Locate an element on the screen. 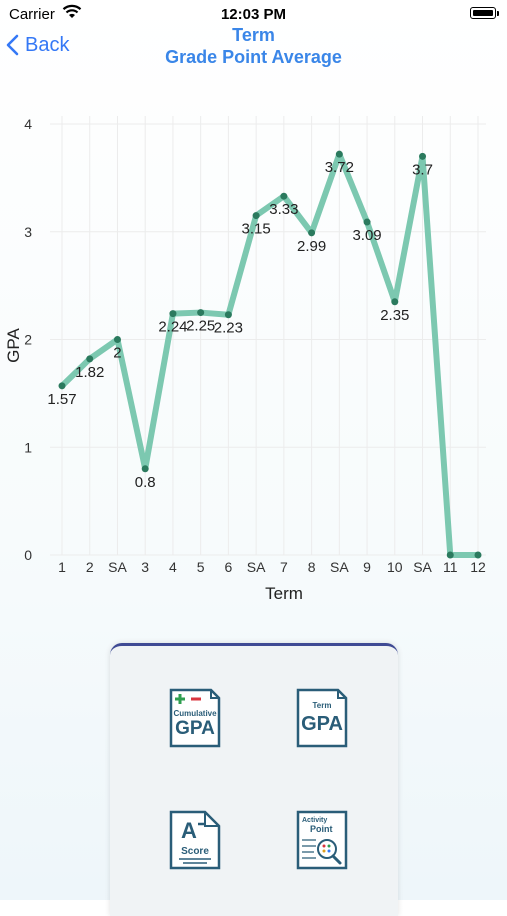  y-axis-title: GPA is located at coordinates (13, 345).